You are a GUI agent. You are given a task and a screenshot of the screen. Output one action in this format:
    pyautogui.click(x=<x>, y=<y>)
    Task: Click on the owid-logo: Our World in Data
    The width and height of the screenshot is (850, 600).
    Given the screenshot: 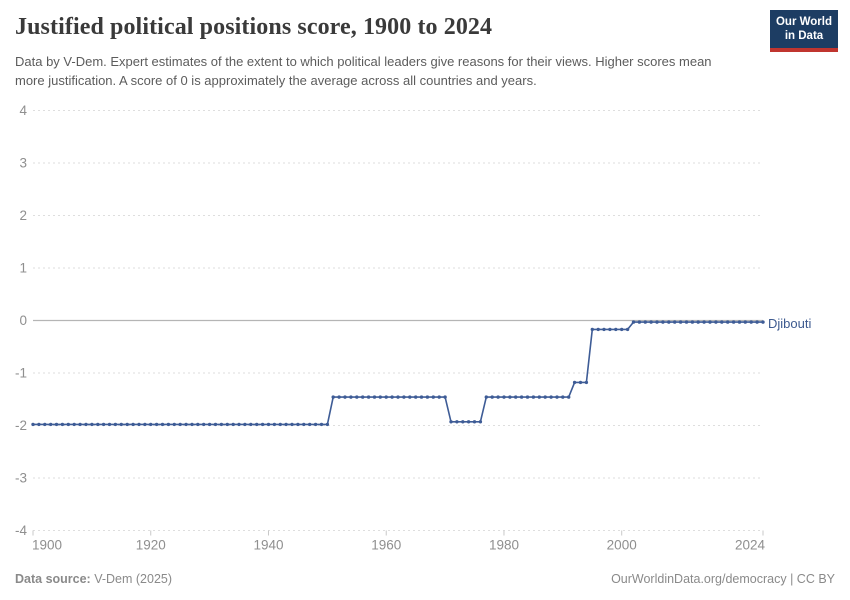 What is the action you would take?
    pyautogui.click(x=804, y=31)
    